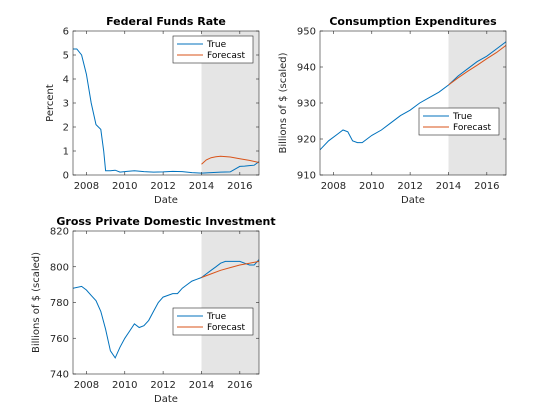 The height and width of the screenshot is (420, 560). What do you see at coordinates (59, 232) in the screenshot?
I see `y-tick-label: 820` at bounding box center [59, 232].